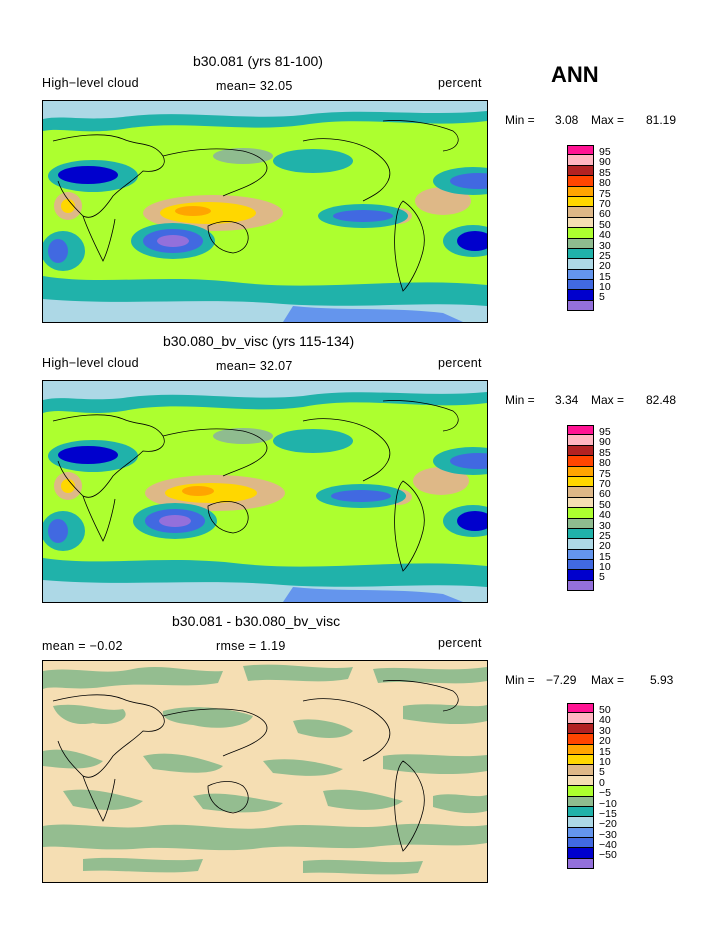 This screenshot has height=935, width=723. I want to click on legend-entry: 80, so click(612, 463).